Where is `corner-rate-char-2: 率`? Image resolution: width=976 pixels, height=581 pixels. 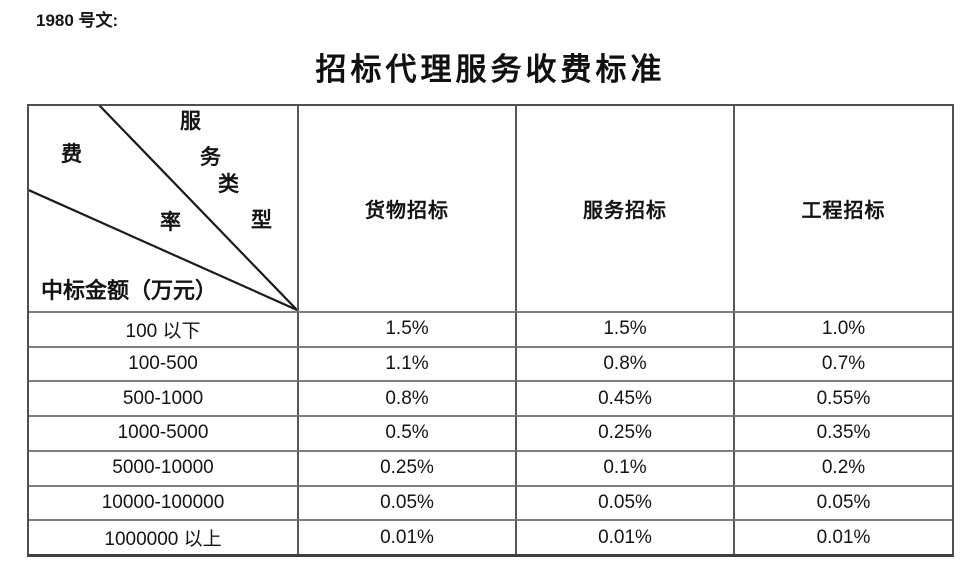 corner-rate-char-2: 率 is located at coordinates (170, 222).